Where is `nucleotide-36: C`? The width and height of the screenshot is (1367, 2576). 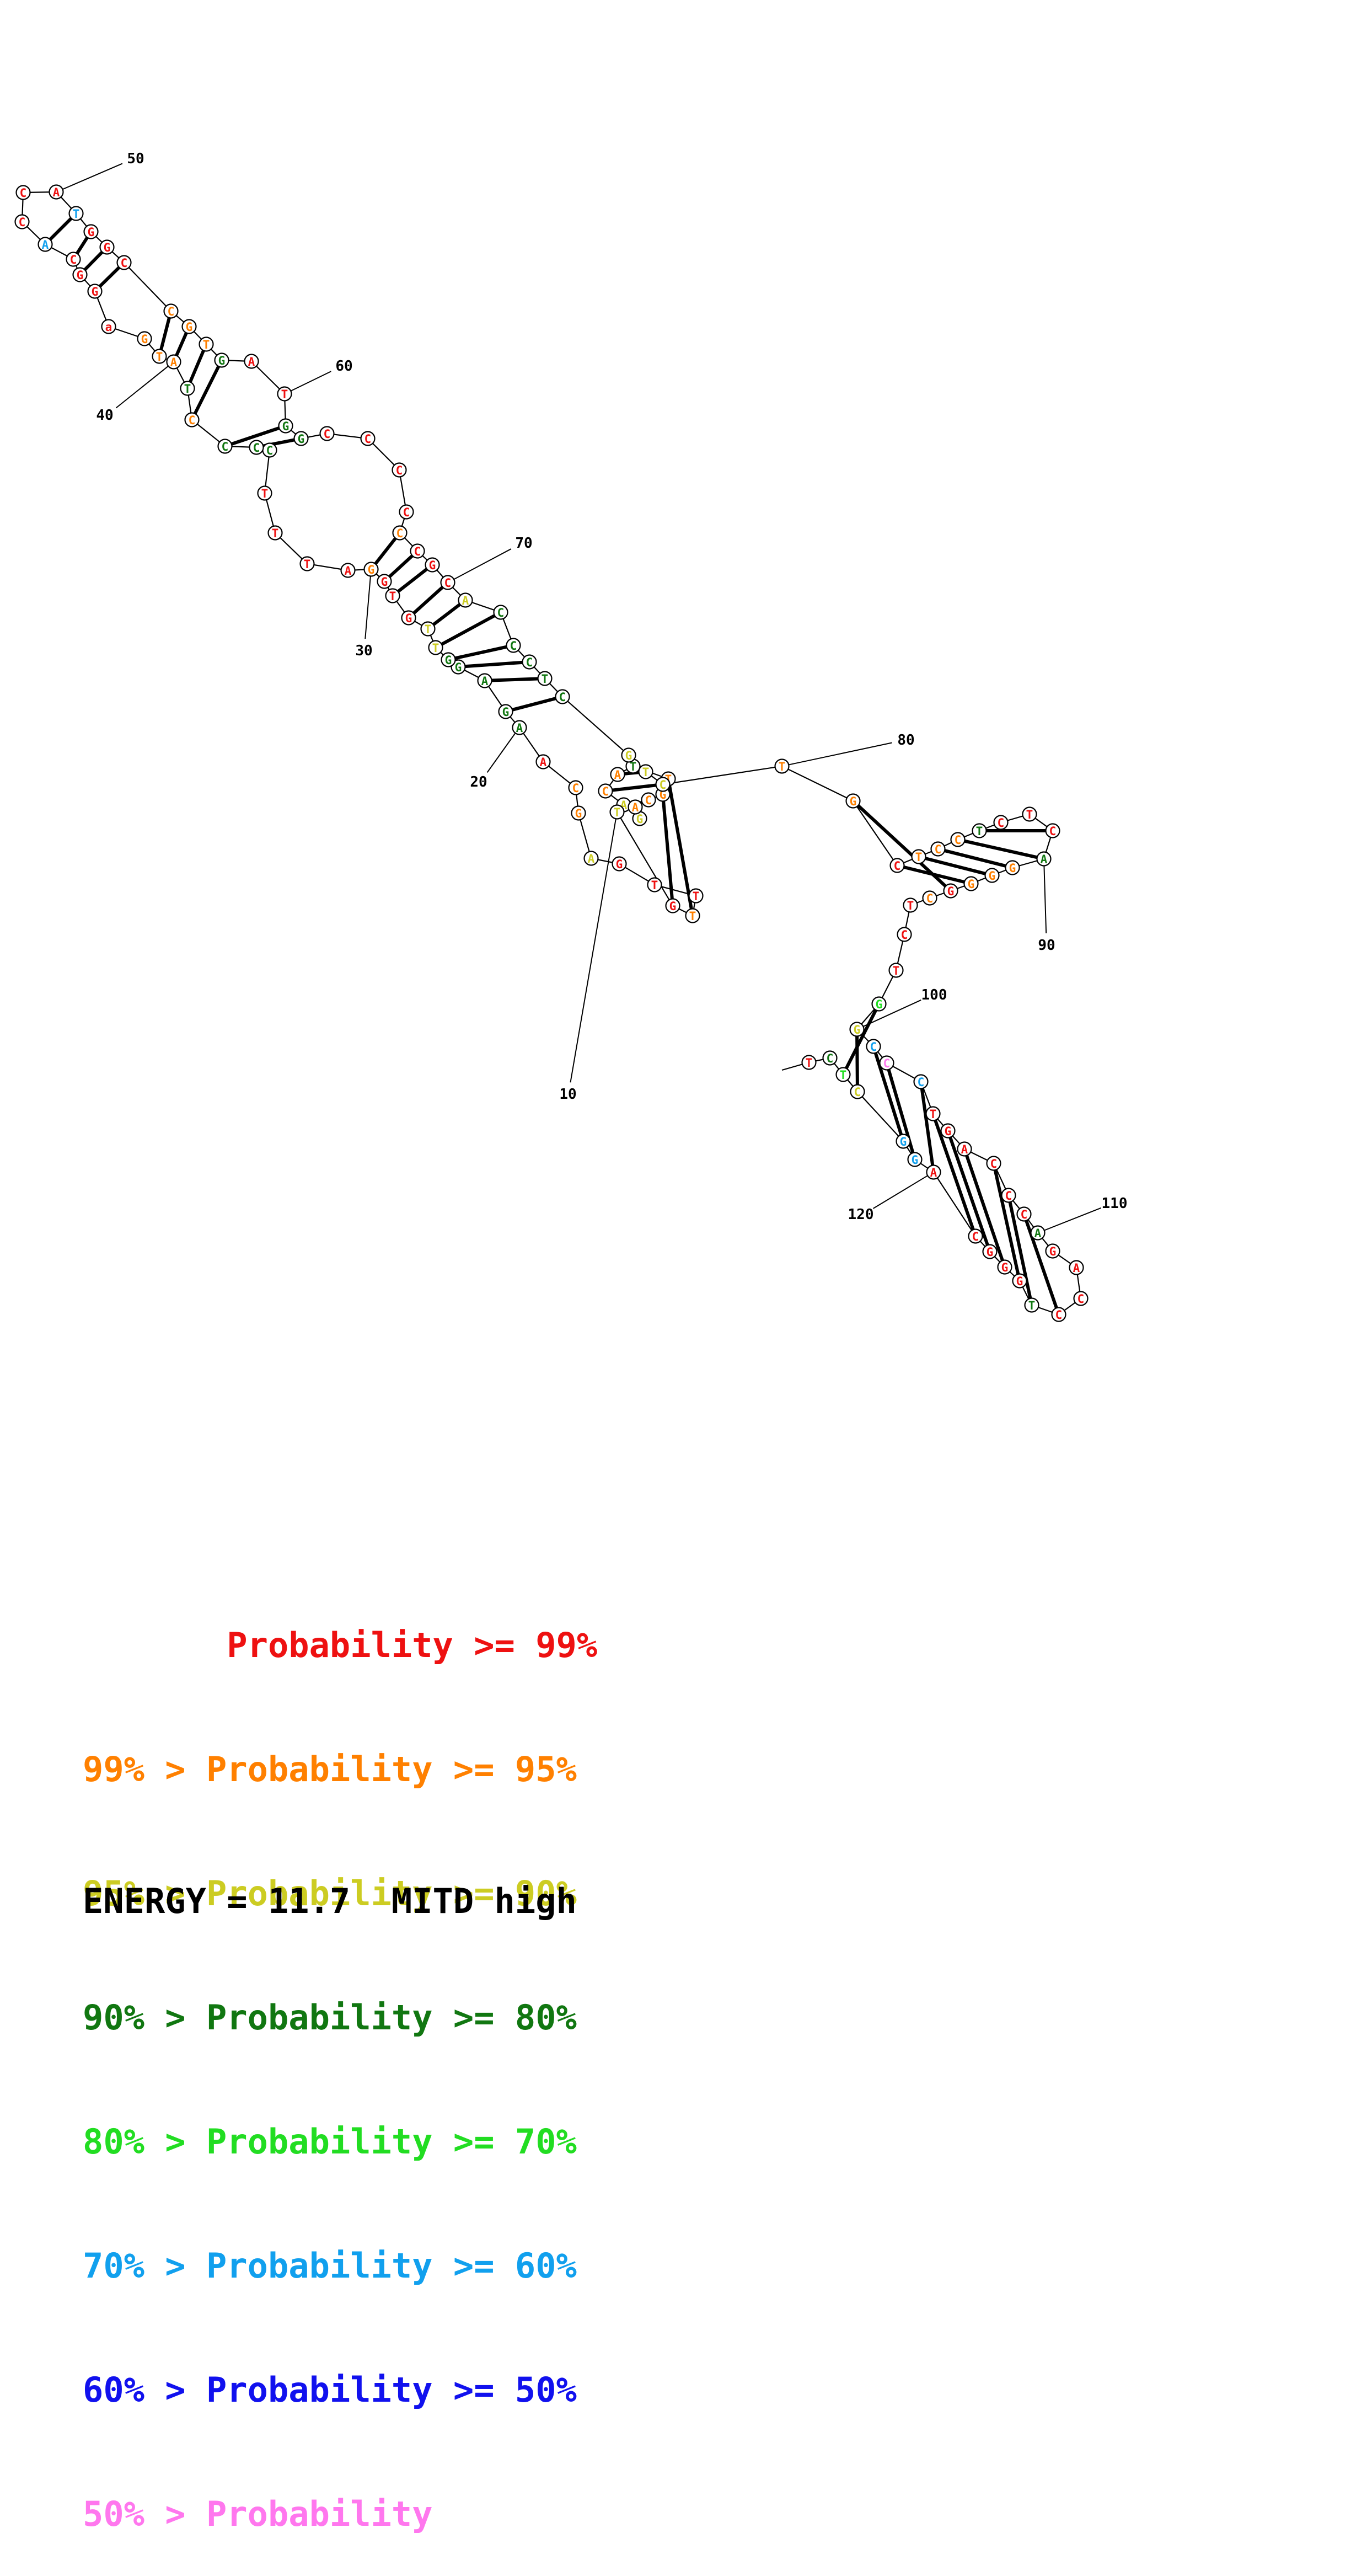 nucleotide-36: C is located at coordinates (257, 447).